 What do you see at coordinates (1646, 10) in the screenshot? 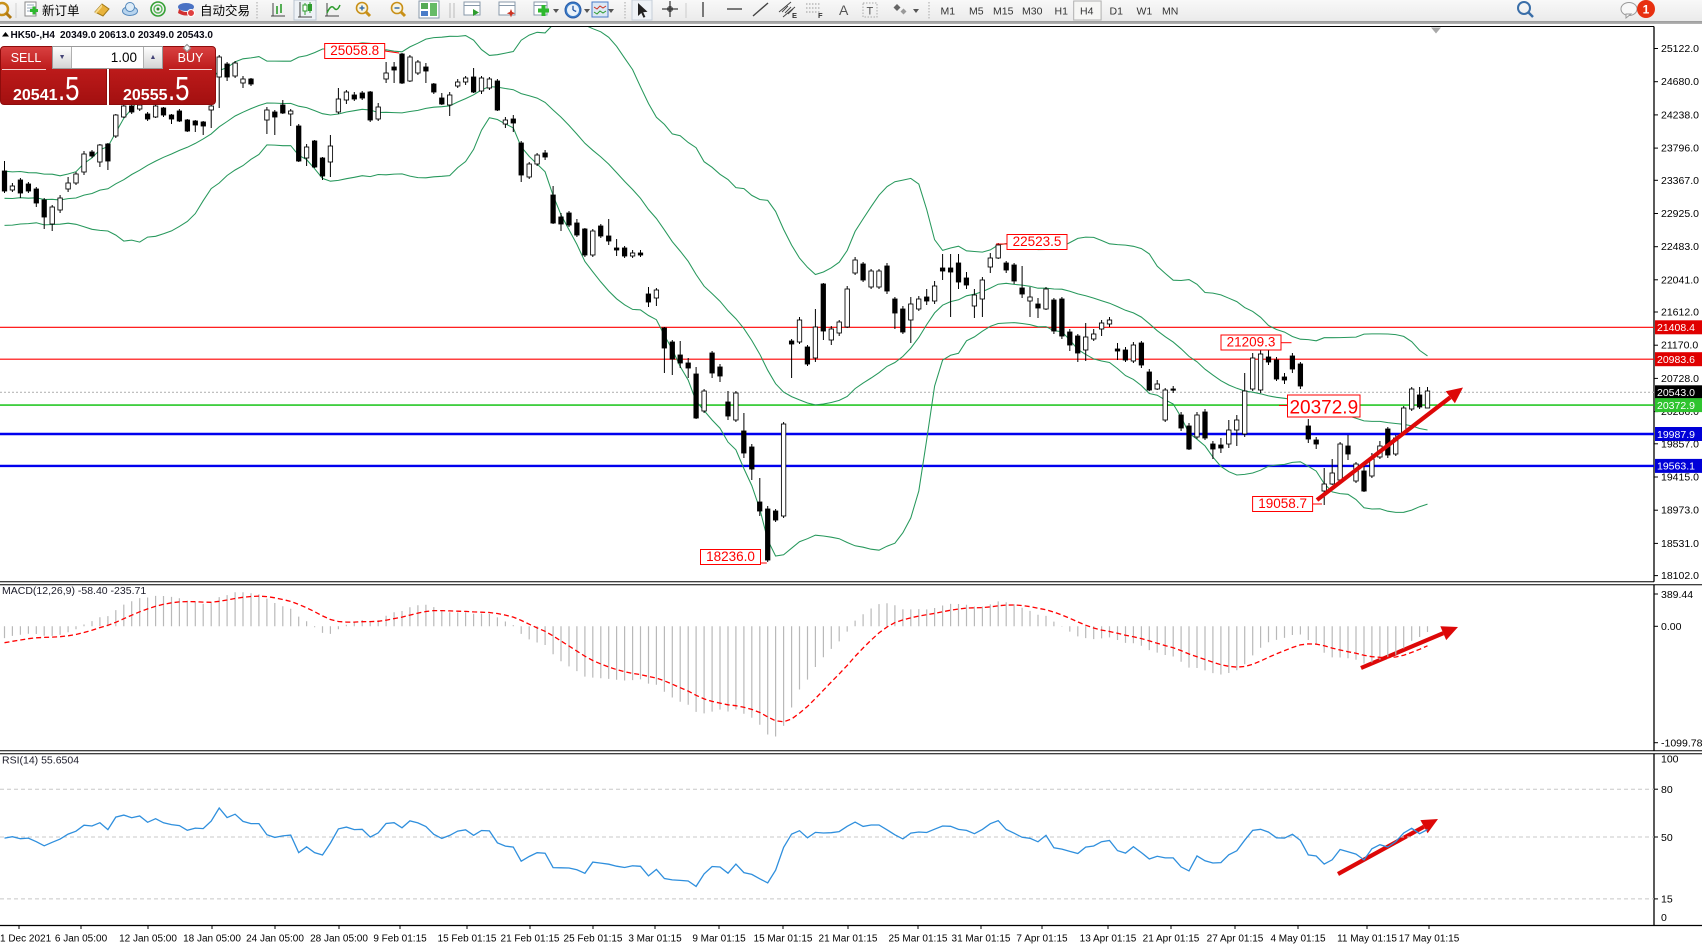
I see `svg-text: 1` at bounding box center [1646, 10].